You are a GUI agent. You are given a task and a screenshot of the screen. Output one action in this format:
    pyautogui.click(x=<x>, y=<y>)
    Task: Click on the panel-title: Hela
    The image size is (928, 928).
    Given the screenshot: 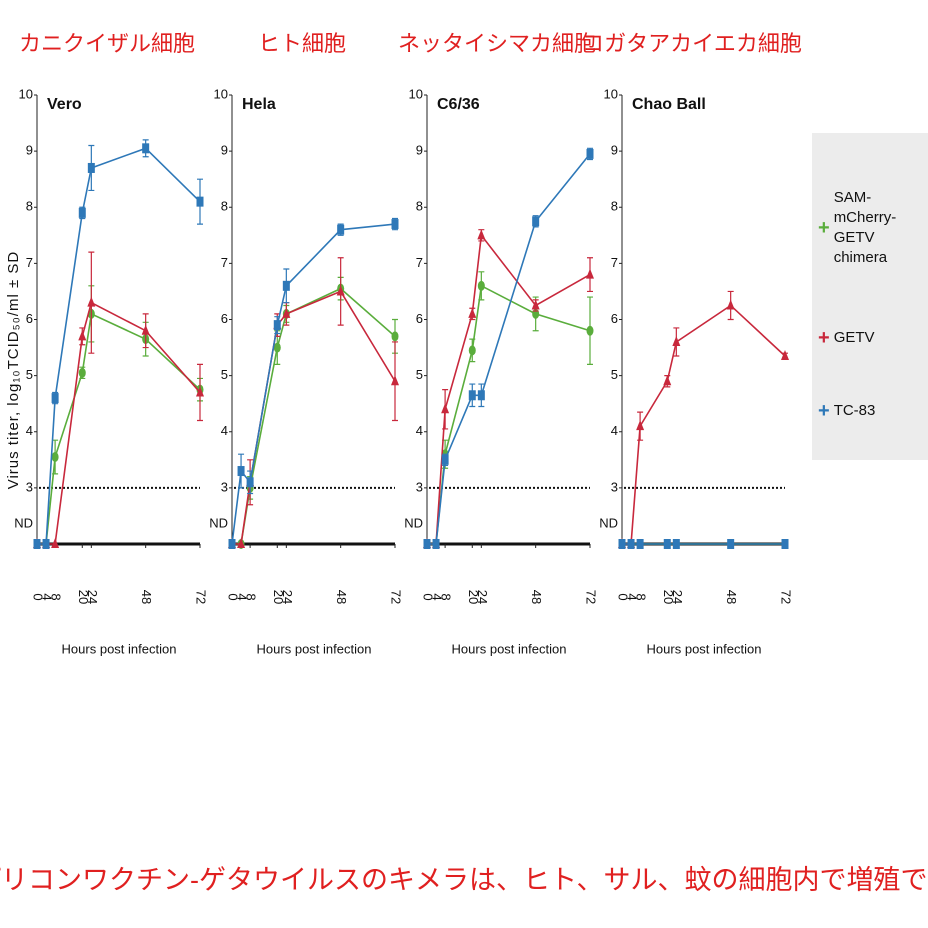 What is the action you would take?
    pyautogui.click(x=259, y=104)
    